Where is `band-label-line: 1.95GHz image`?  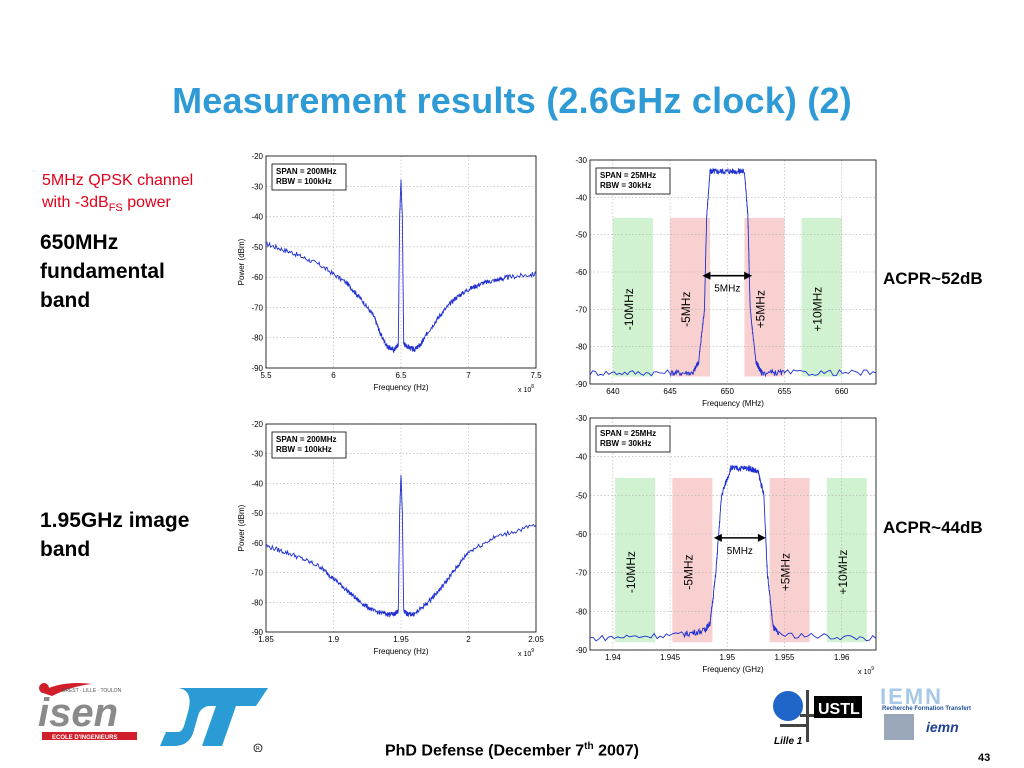
band-label-line: 1.95GHz image is located at coordinates (115, 520).